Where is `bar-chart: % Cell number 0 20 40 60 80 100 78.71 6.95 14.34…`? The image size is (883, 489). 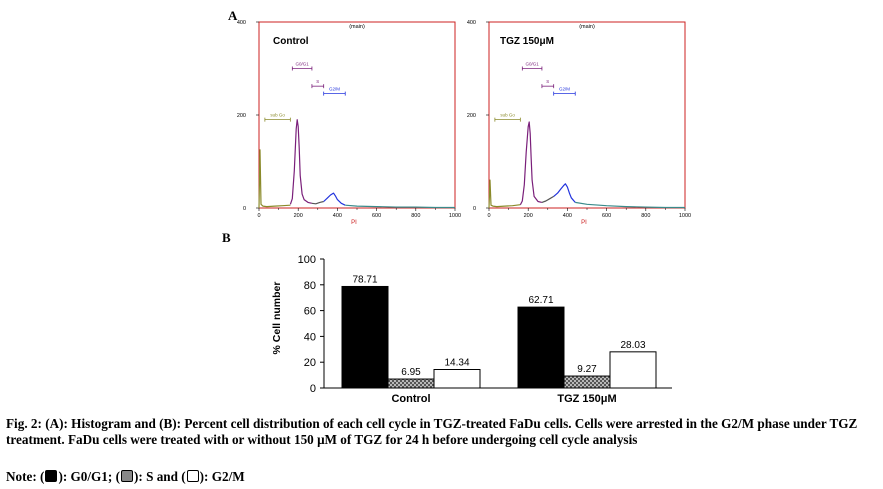
bar-chart: % Cell number 0 20 40 60 80 100 78.71 6.95 14.34… is located at coordinates (471, 329).